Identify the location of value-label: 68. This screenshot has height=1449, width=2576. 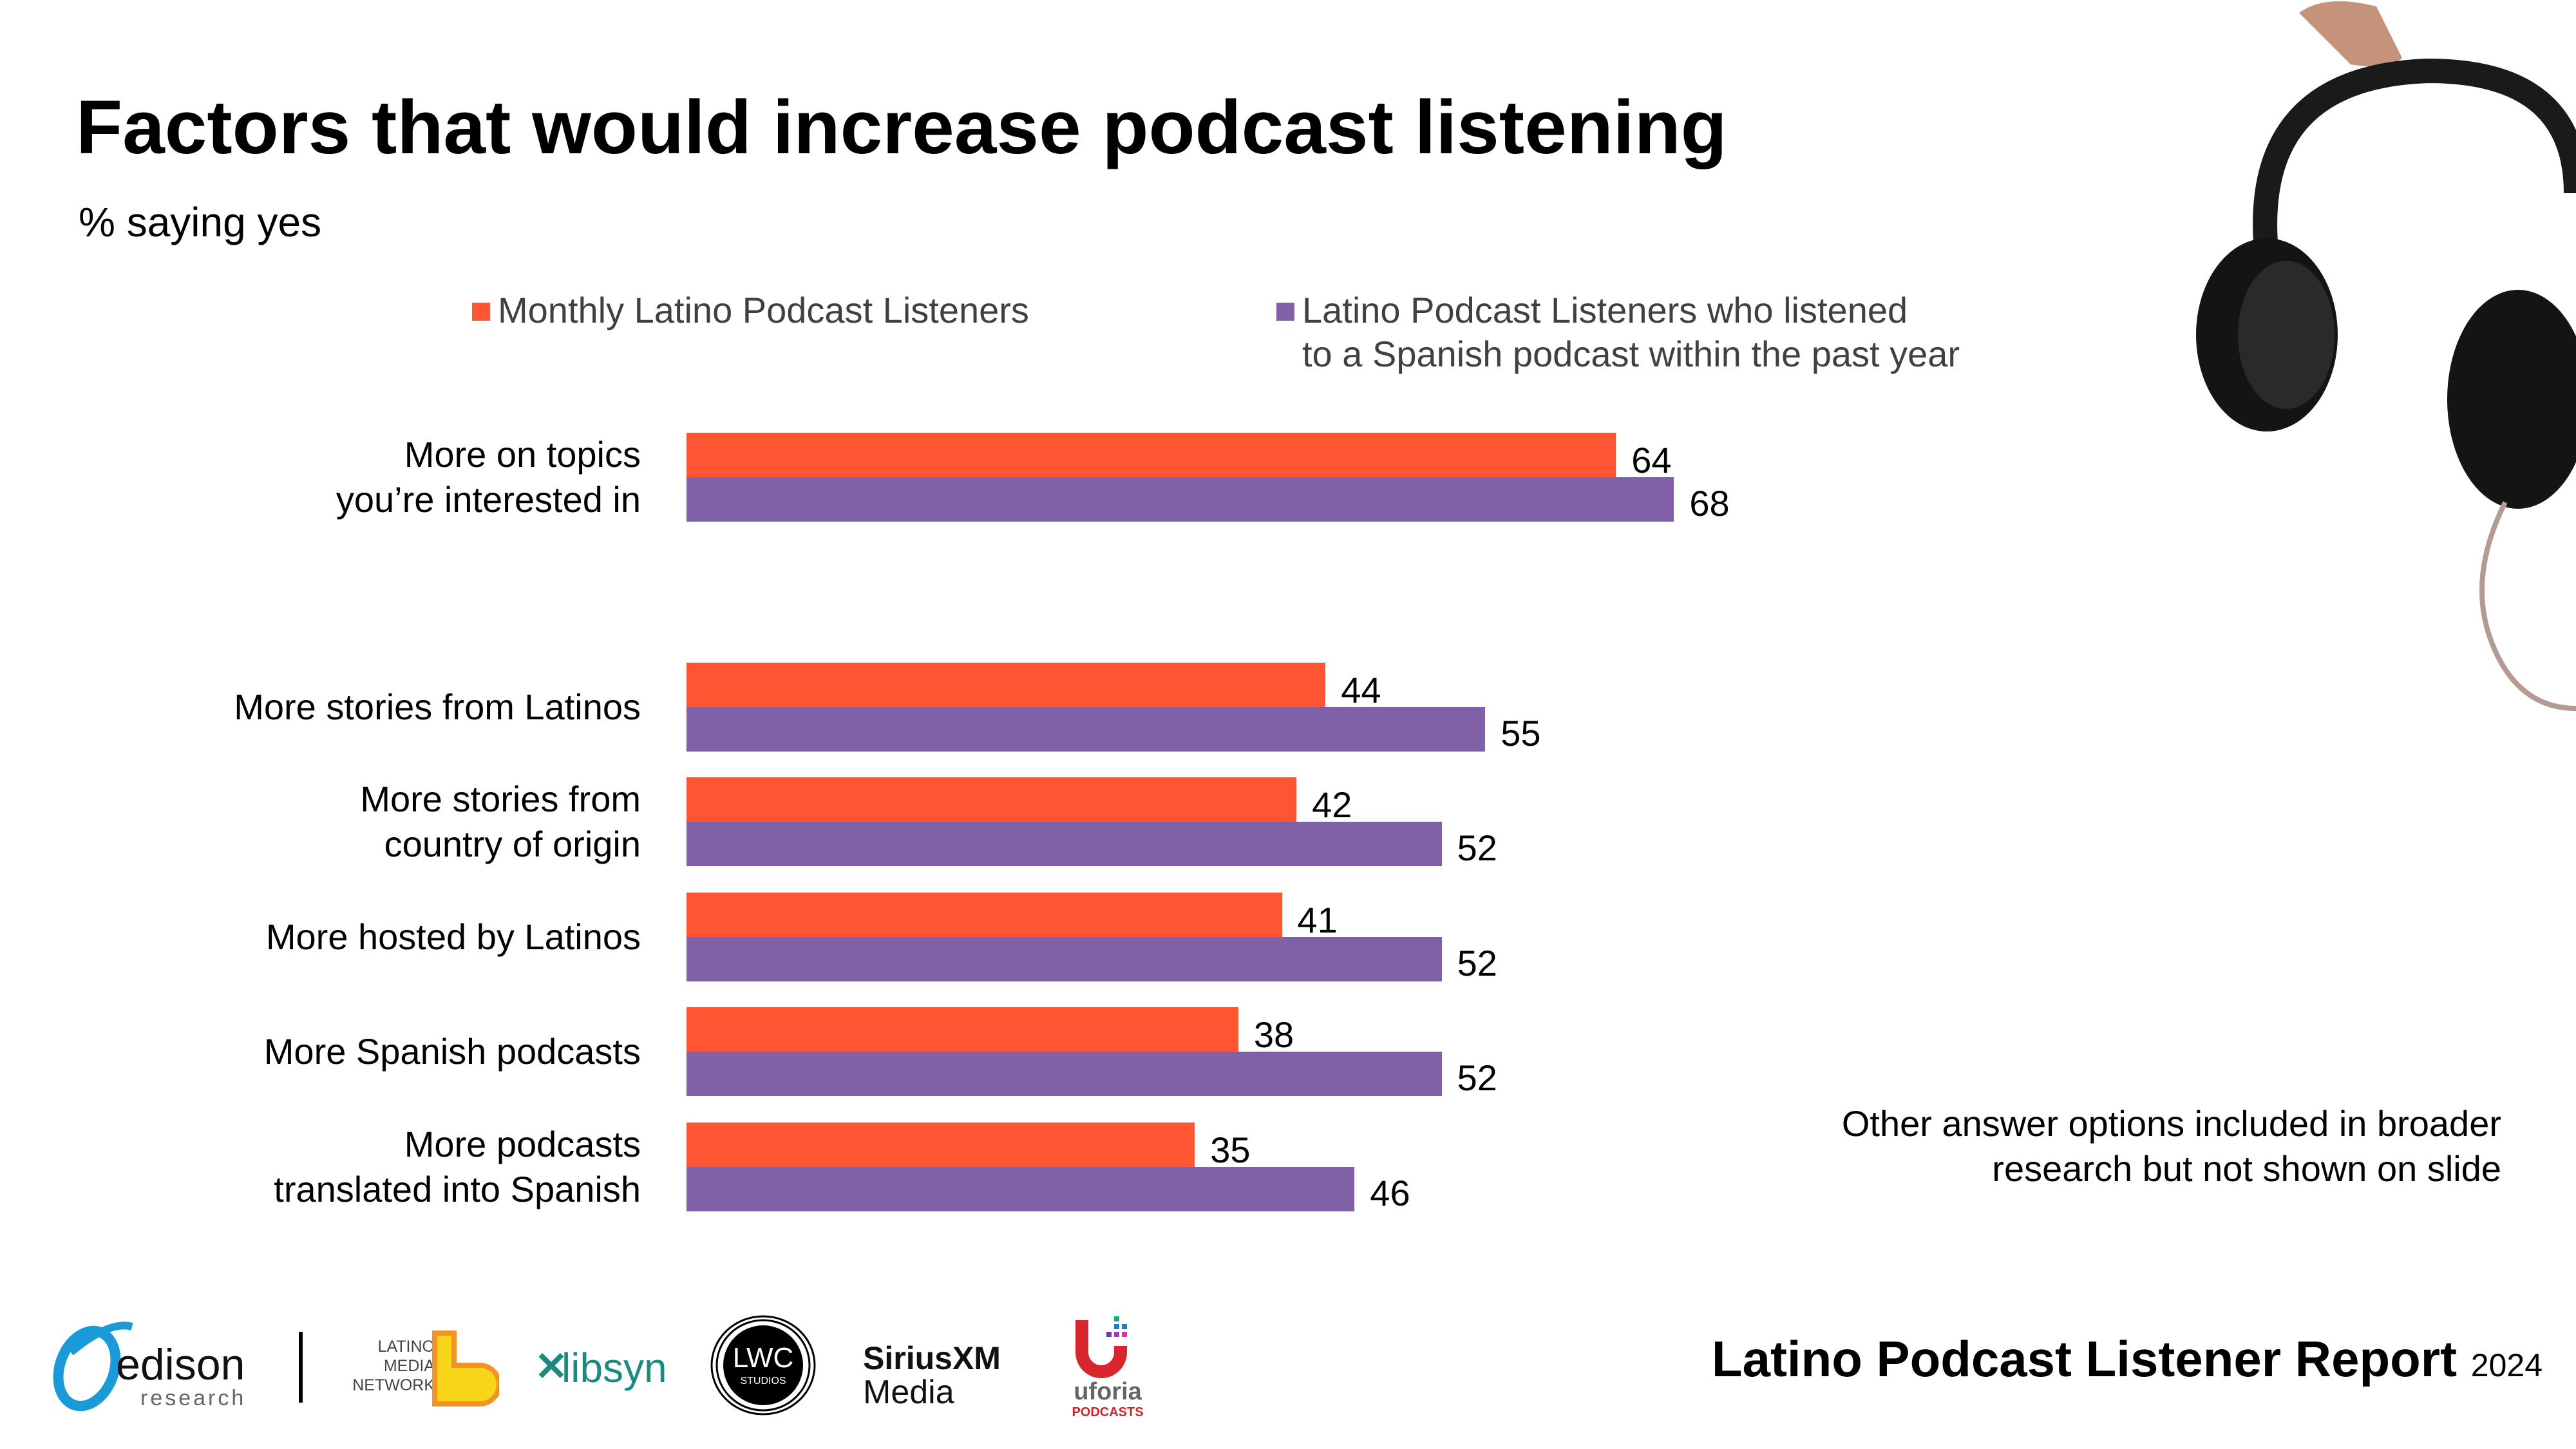
(1709, 503).